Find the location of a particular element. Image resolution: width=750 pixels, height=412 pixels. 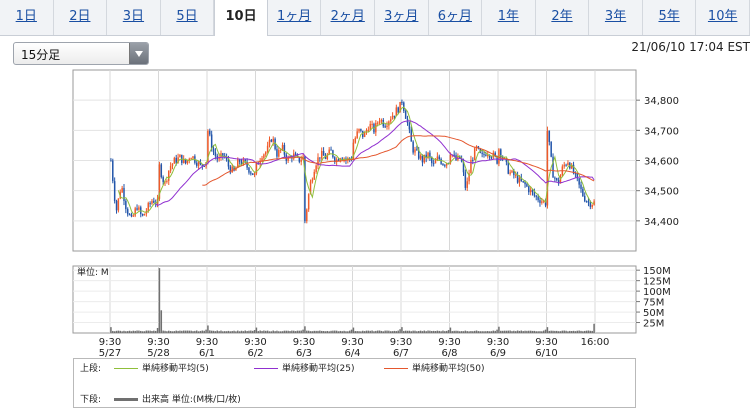

tab-10: 1年 is located at coordinates (509, 17).